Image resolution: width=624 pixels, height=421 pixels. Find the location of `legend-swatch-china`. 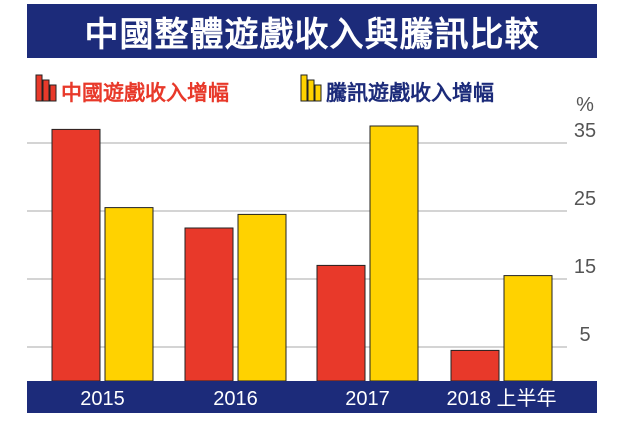

legend-swatch-china is located at coordinates (46, 88).